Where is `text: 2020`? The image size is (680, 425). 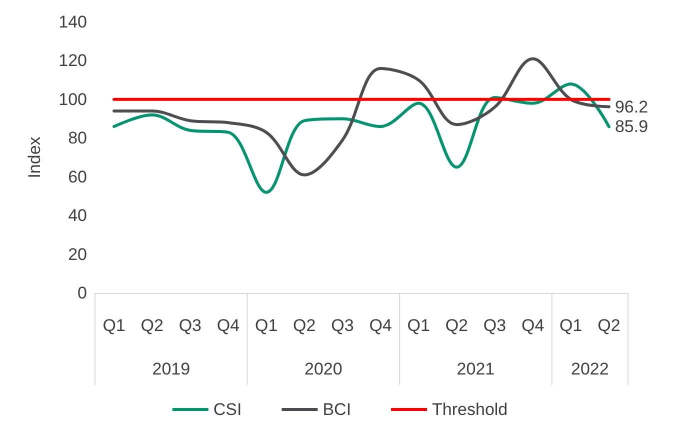 text: 2020 is located at coordinates (323, 369).